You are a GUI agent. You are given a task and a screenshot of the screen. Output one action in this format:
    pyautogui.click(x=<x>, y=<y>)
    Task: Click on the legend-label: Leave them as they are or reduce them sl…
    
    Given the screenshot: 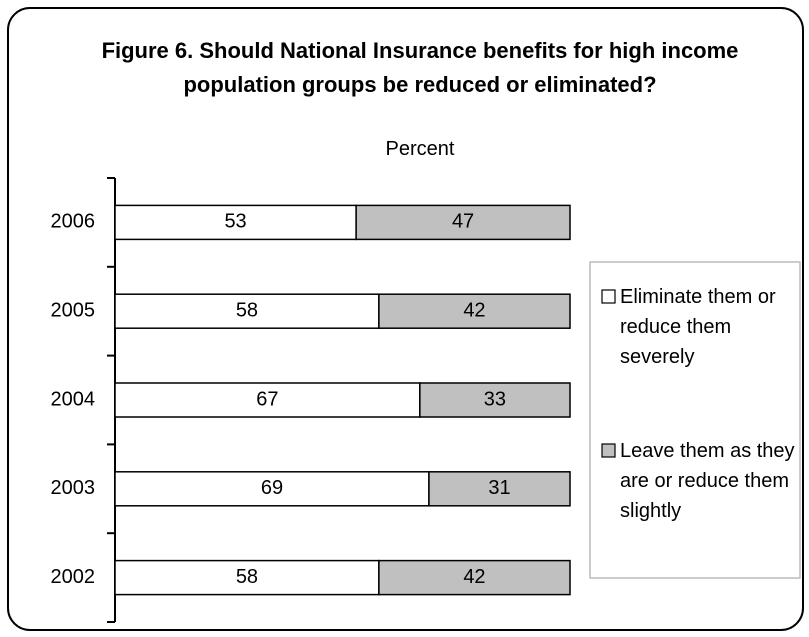 What is the action you would take?
    pyautogui.click(x=707, y=481)
    